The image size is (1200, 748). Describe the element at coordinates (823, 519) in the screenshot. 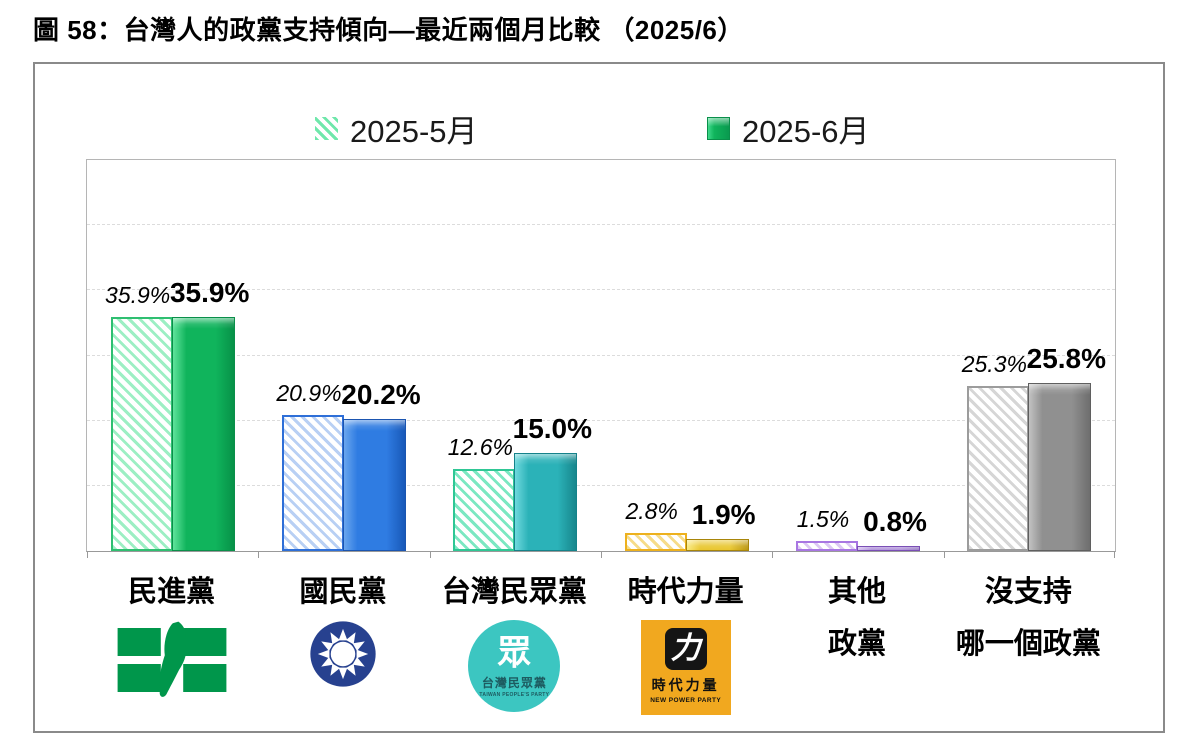

I see `other-value-may: 1.5%` at that location.